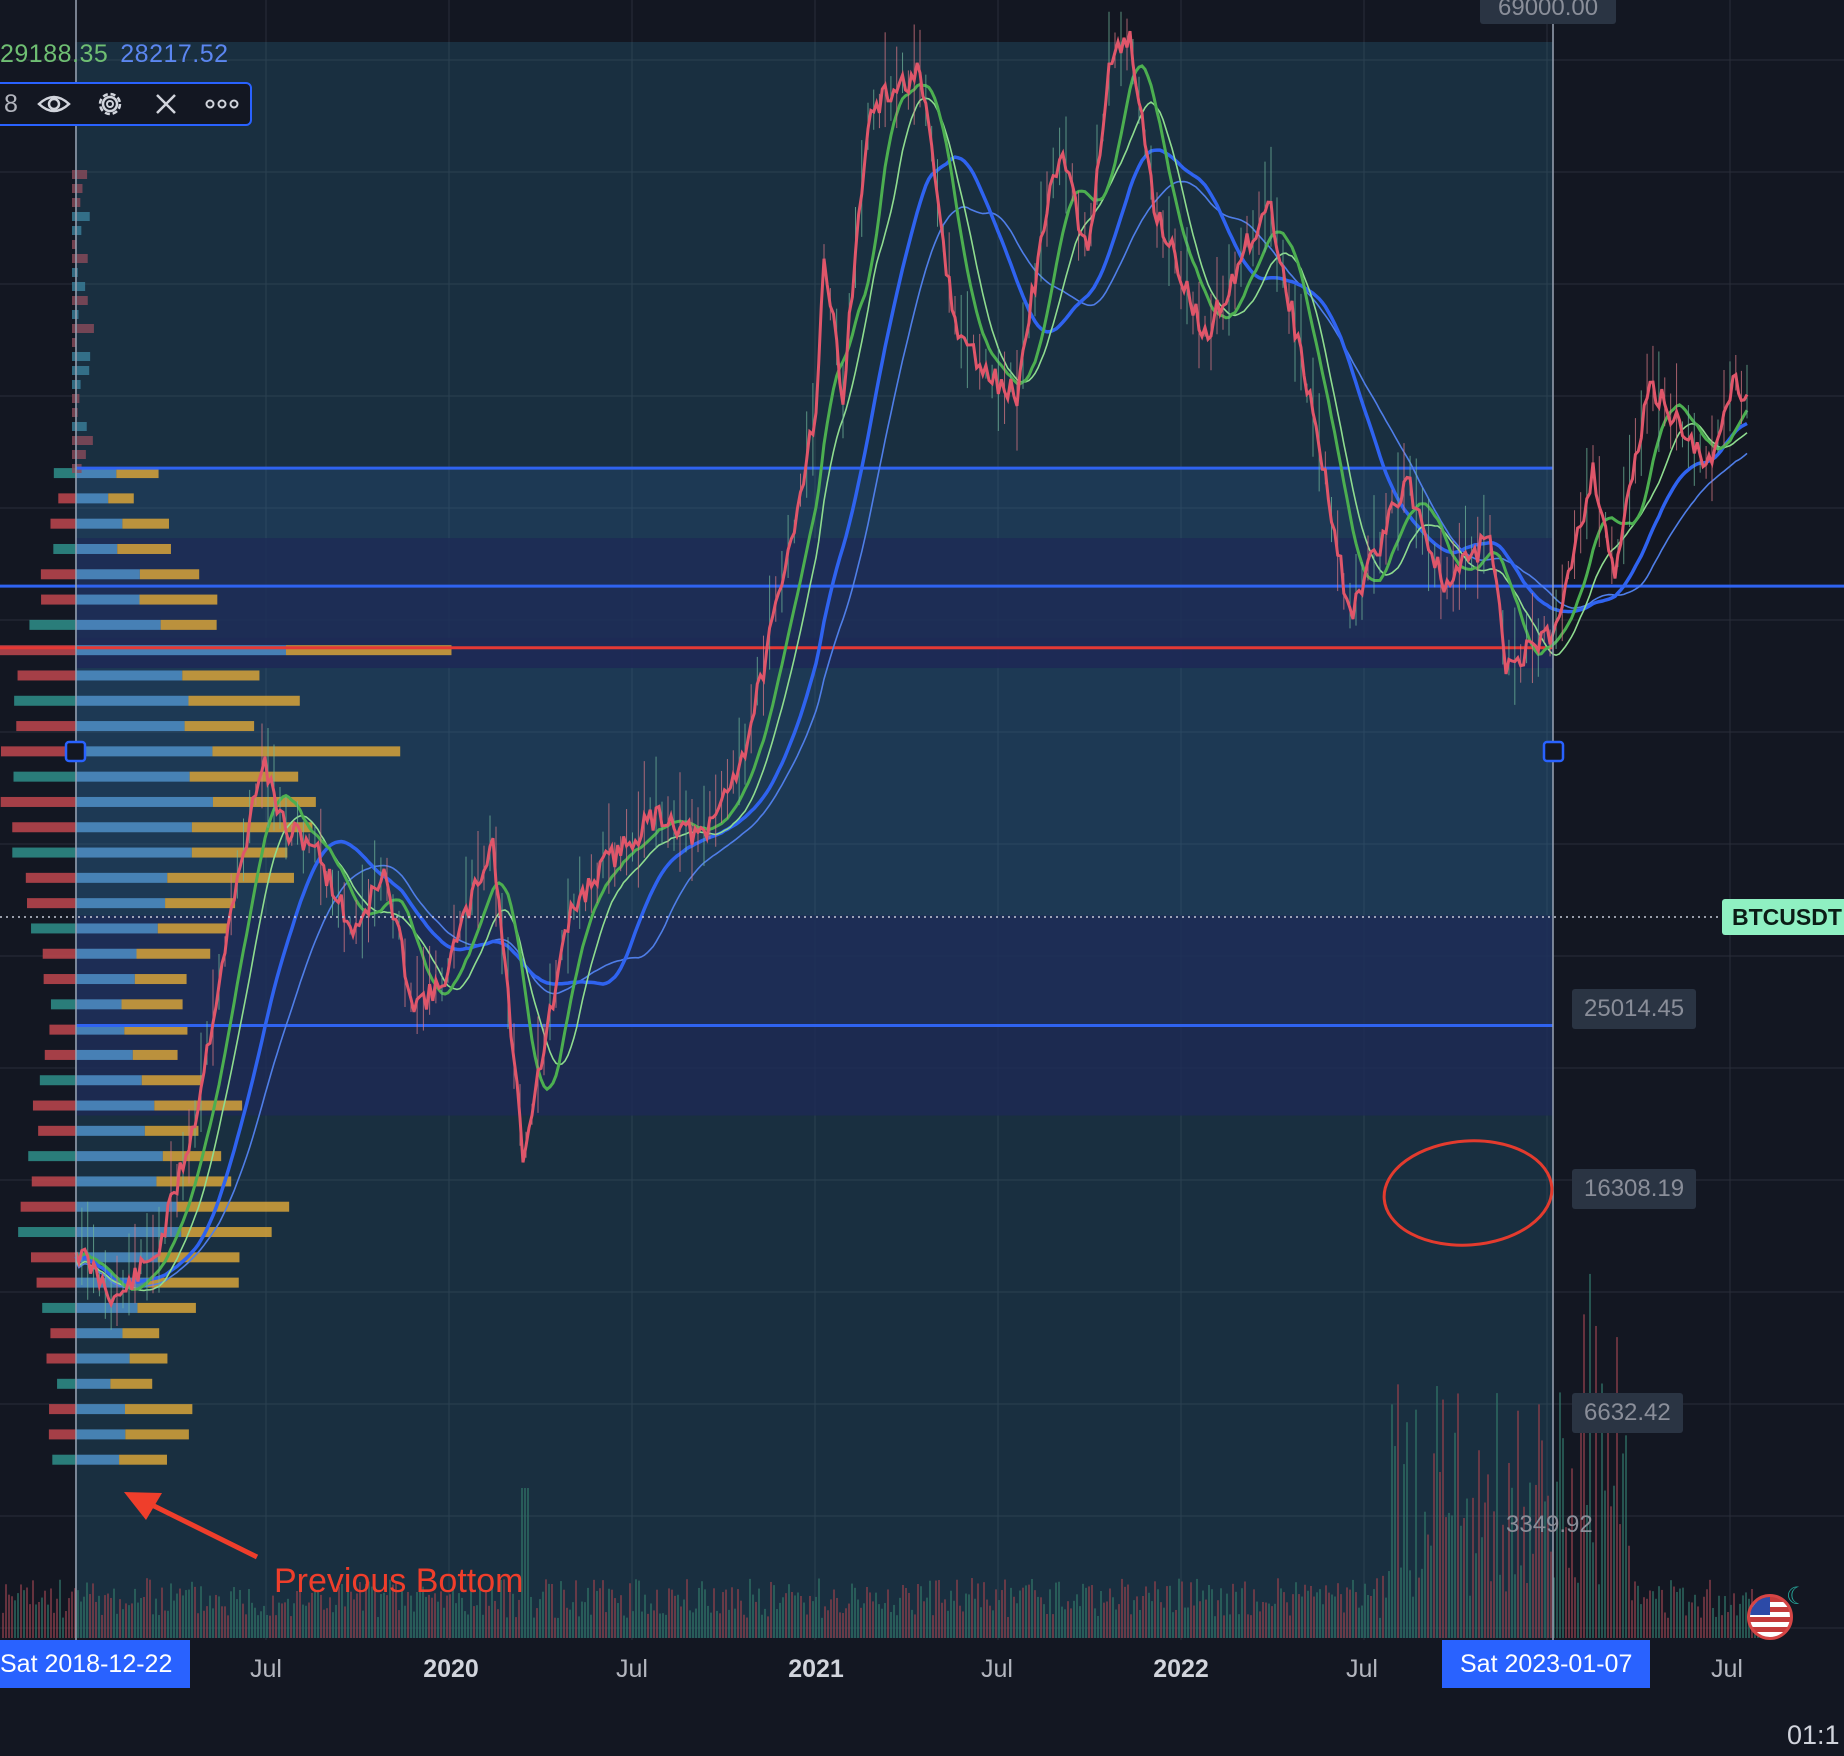 The width and height of the screenshot is (1844, 1756). I want to click on value-area-high-label: 25014.45, so click(1634, 1009).